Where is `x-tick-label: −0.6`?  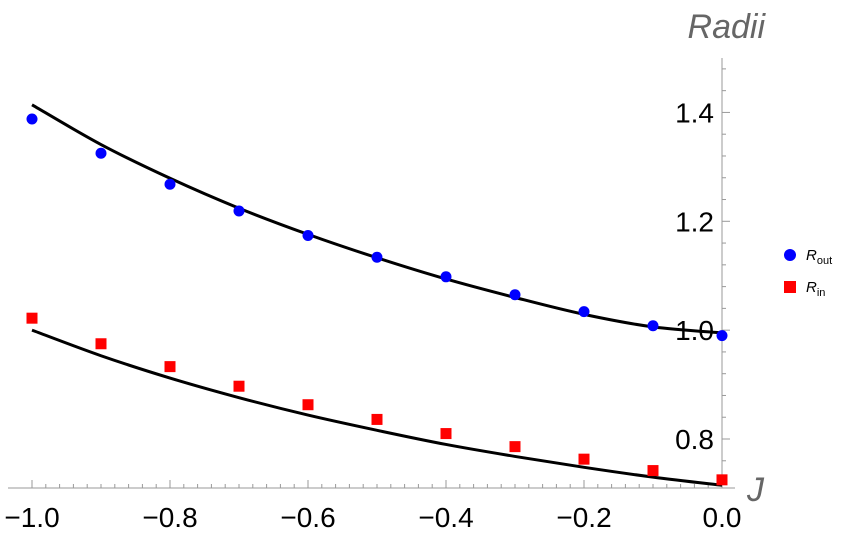 x-tick-label: −0.6 is located at coordinates (307, 517).